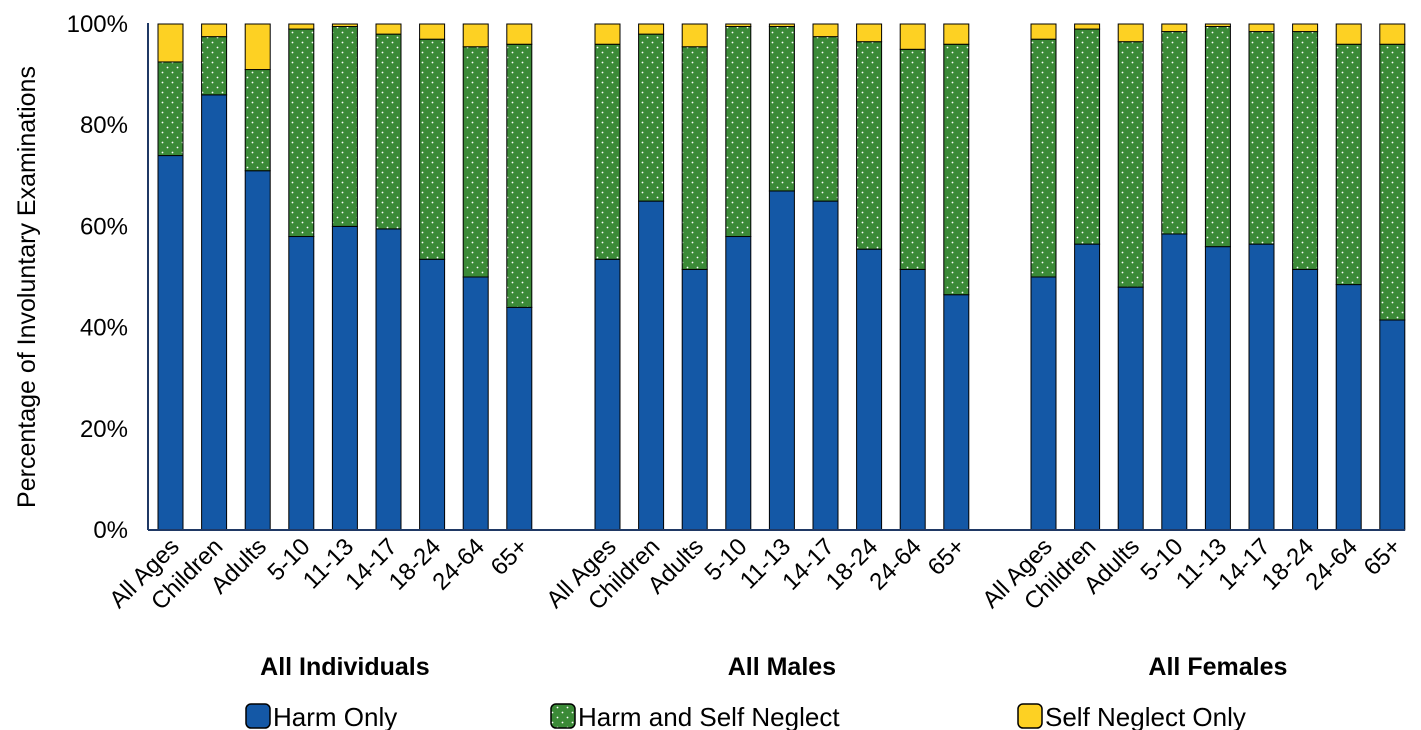 This screenshot has width=1421, height=730. Describe the element at coordinates (97, 277) in the screenshot. I see `y-axis-ticks: 0% 20% 40% 60% 80% 100%` at that location.